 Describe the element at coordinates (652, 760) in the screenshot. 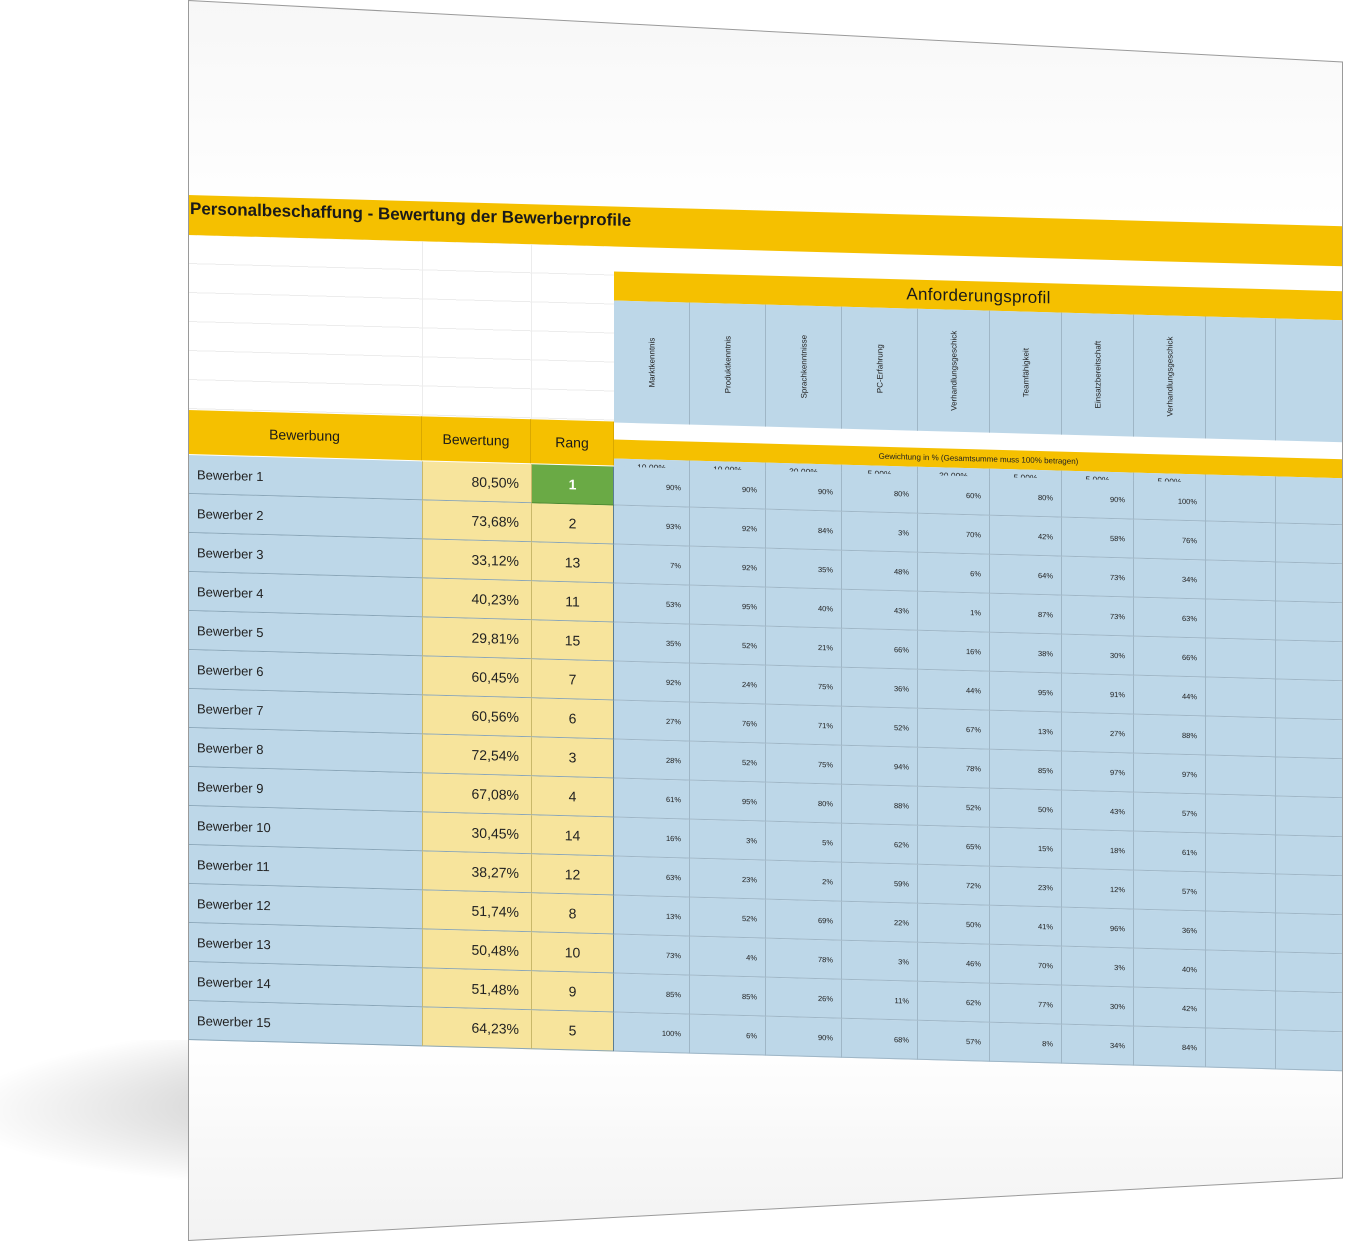

I see `criterion-score: 28%` at that location.